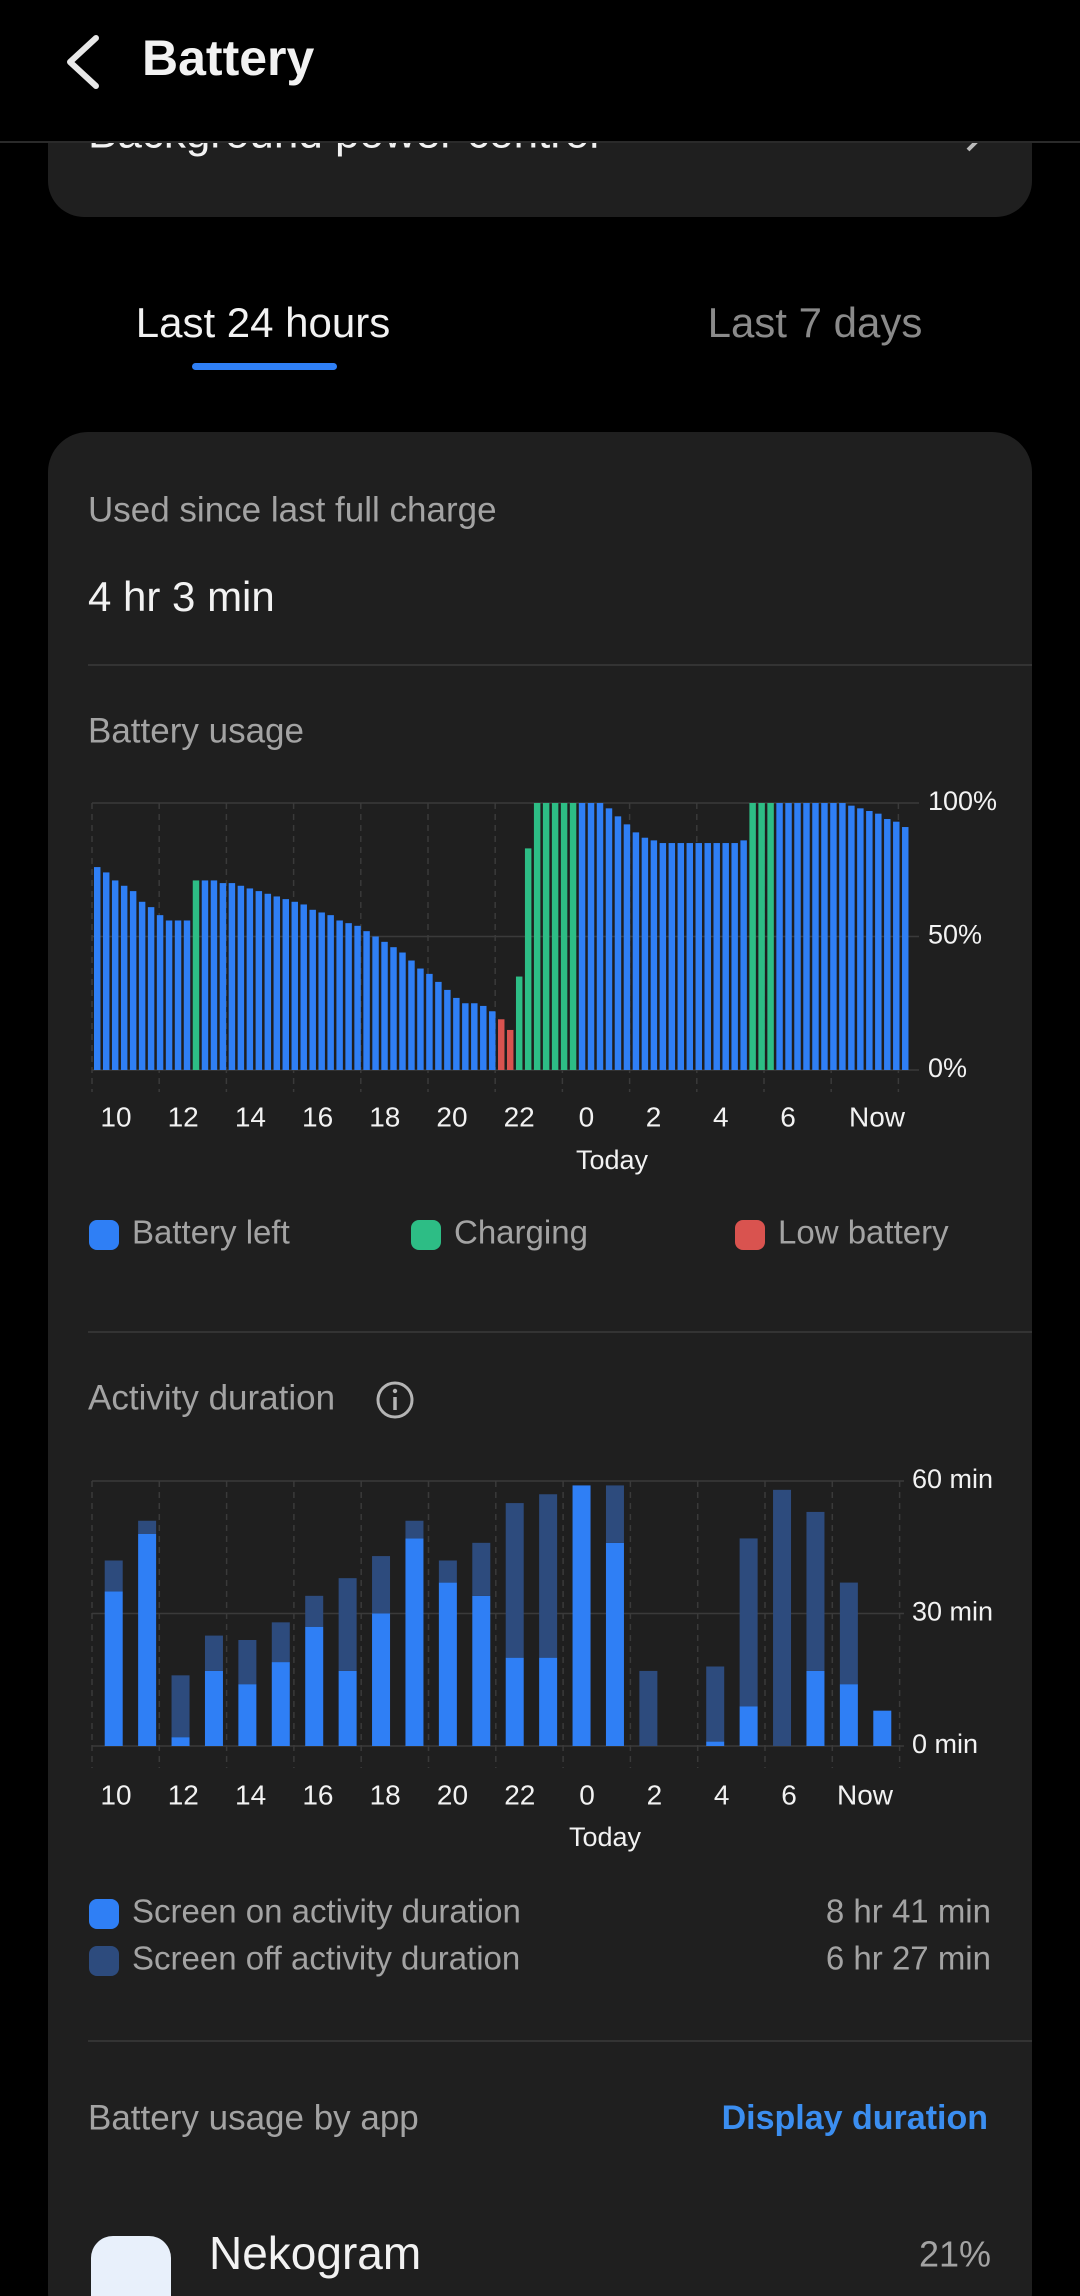 The width and height of the screenshot is (1080, 2296). Describe the element at coordinates (955, 2254) in the screenshot. I see `app-share: 21%` at that location.